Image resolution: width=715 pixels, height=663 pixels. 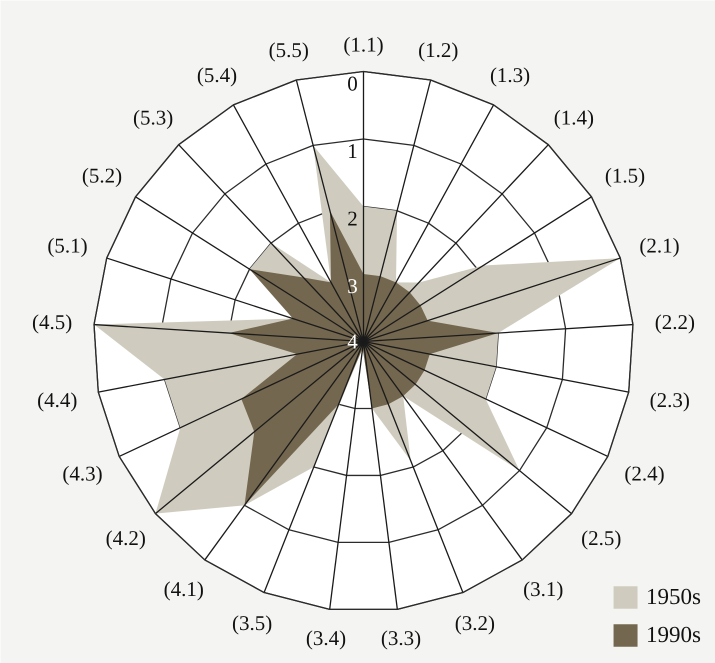 What do you see at coordinates (438, 50) in the screenshot?
I see `spoke-label: (1.2)` at bounding box center [438, 50].